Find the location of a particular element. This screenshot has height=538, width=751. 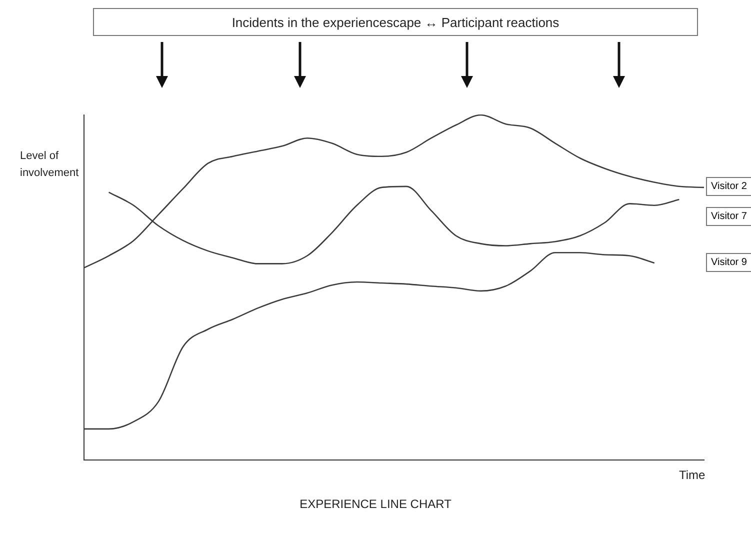

text: Visitor 7 is located at coordinates (728, 216).